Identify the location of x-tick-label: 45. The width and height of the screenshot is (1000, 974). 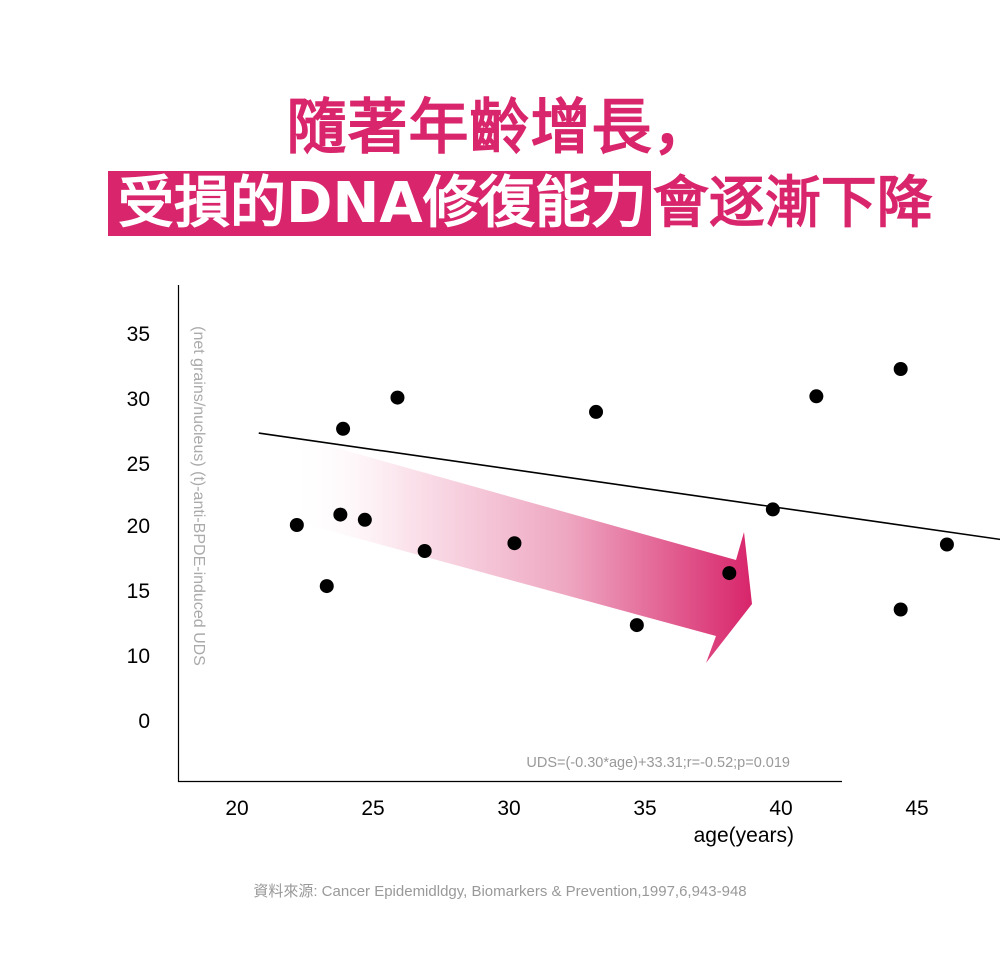
(916, 808).